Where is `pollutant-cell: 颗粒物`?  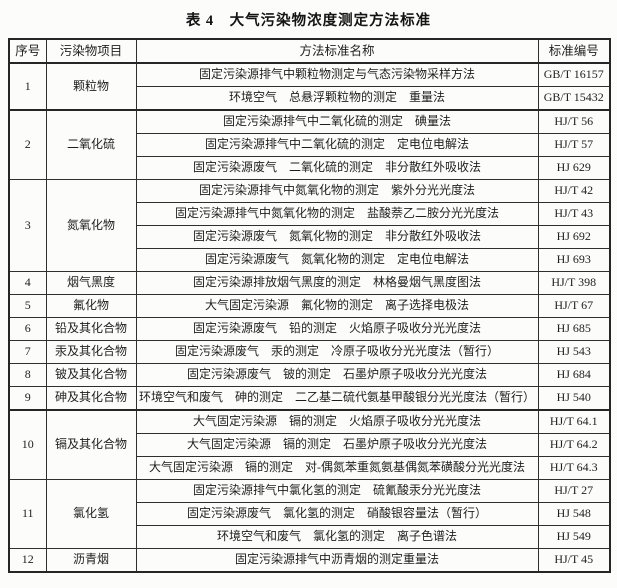
pollutant-cell: 颗粒物 is located at coordinates (91, 86).